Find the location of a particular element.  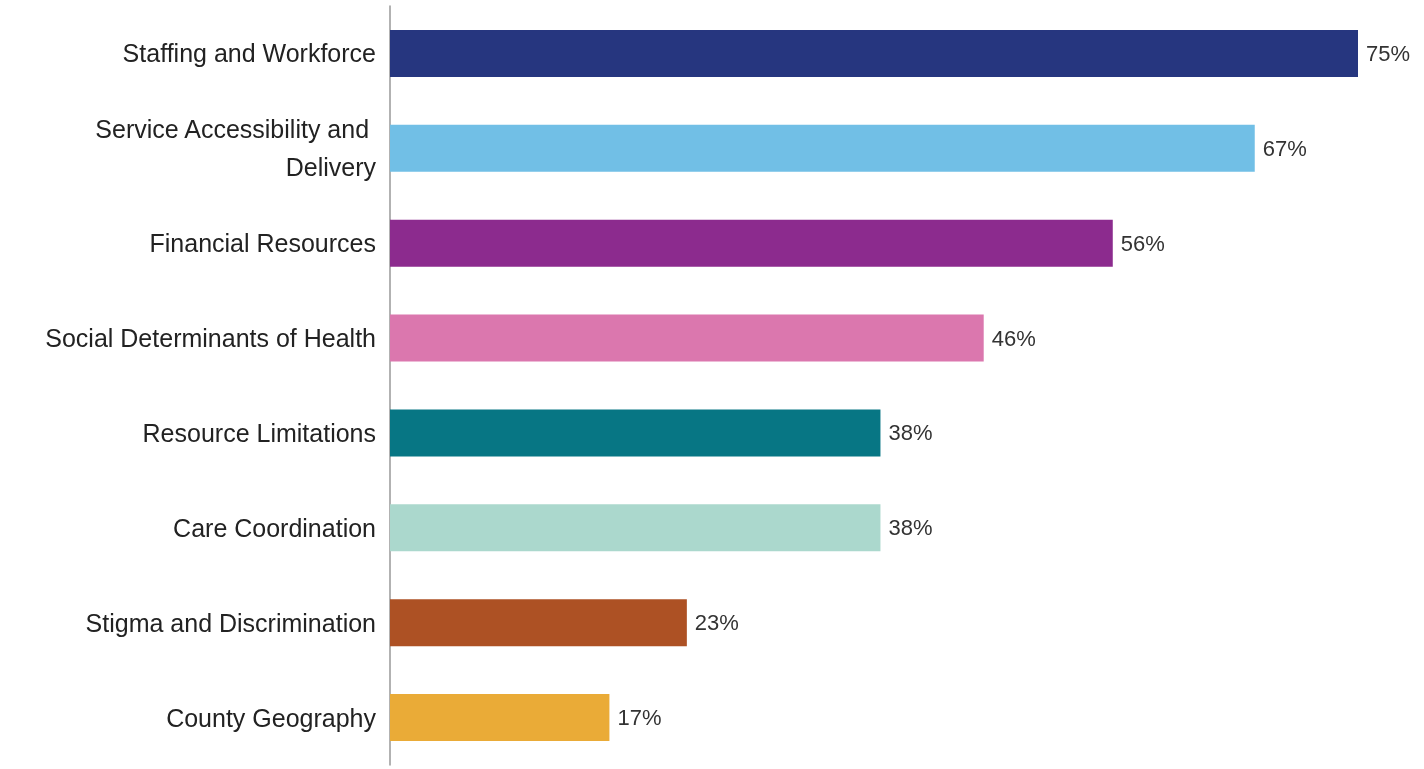

data-label: 23% is located at coordinates (716, 623).